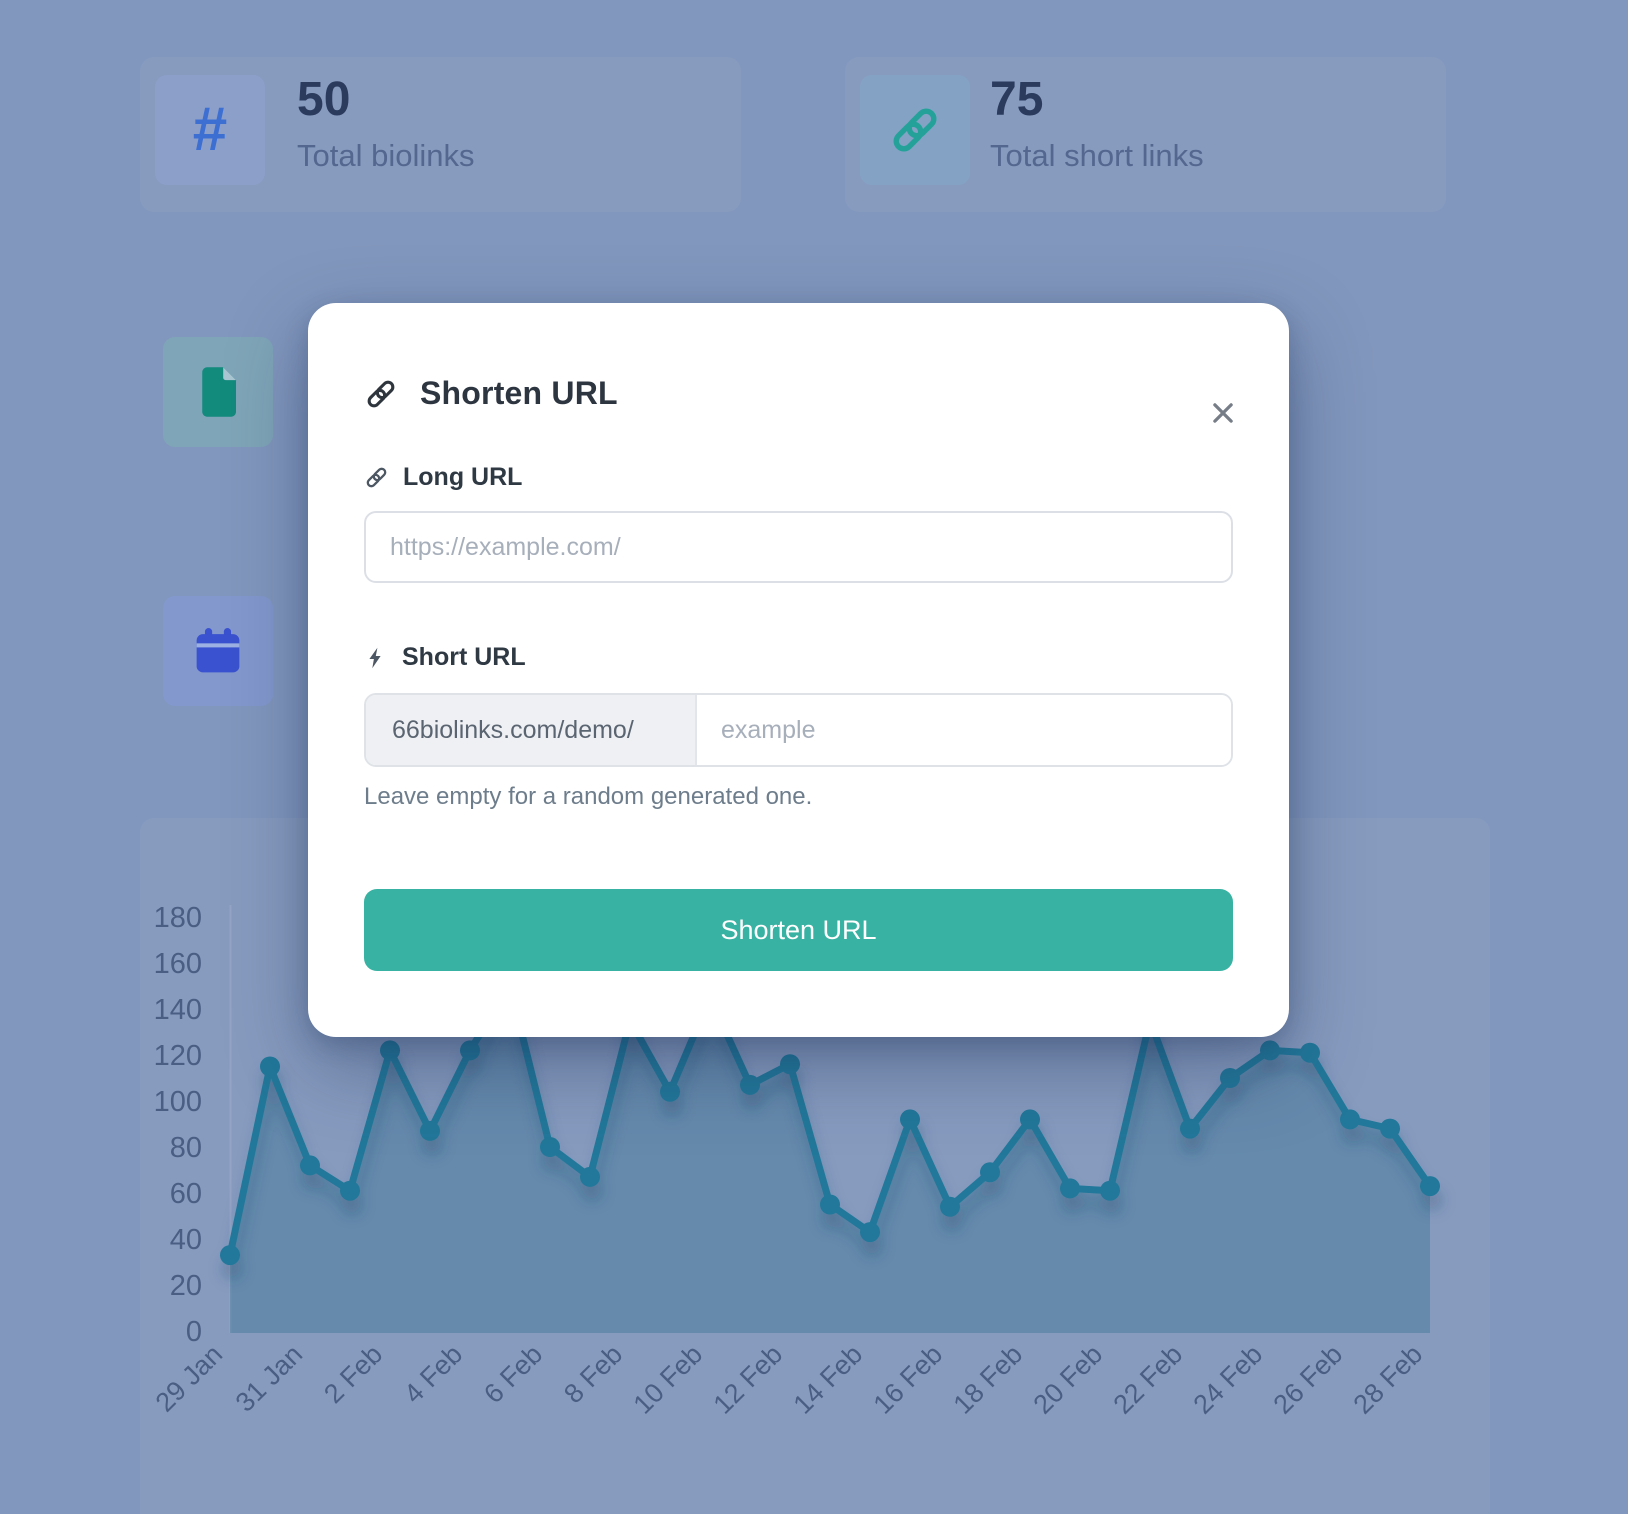 This screenshot has height=1514, width=1628. What do you see at coordinates (1017, 99) in the screenshot?
I see `short-links-count: 75` at bounding box center [1017, 99].